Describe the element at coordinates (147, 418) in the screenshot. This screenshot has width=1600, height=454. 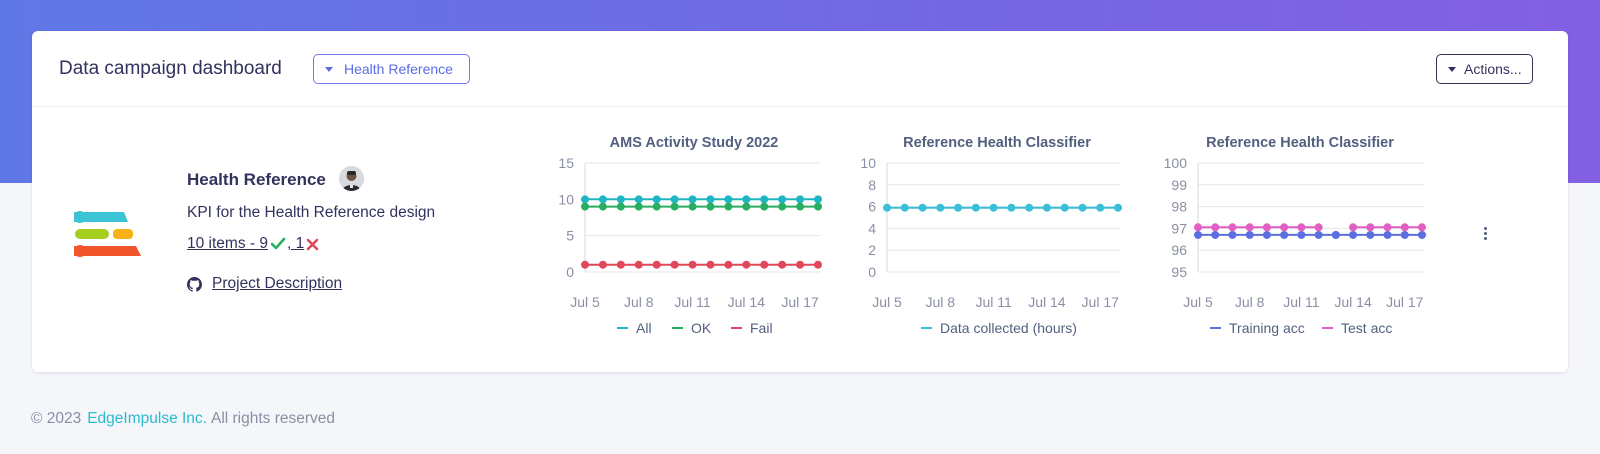
I see `footer-brand-link: EdgeImpulse Inc.` at that location.